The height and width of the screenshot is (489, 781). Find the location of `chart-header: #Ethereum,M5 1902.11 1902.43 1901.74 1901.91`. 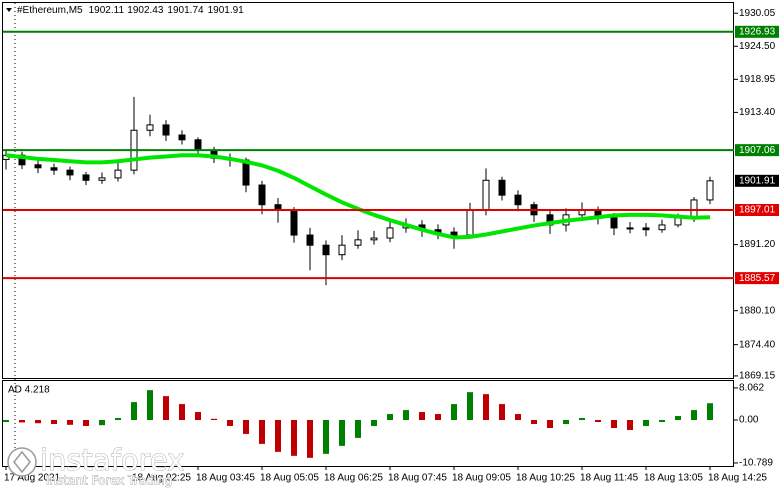

chart-header: #Ethereum,M5 1902.11 1902.43 1901.74 1901.91 is located at coordinates (130, 10).